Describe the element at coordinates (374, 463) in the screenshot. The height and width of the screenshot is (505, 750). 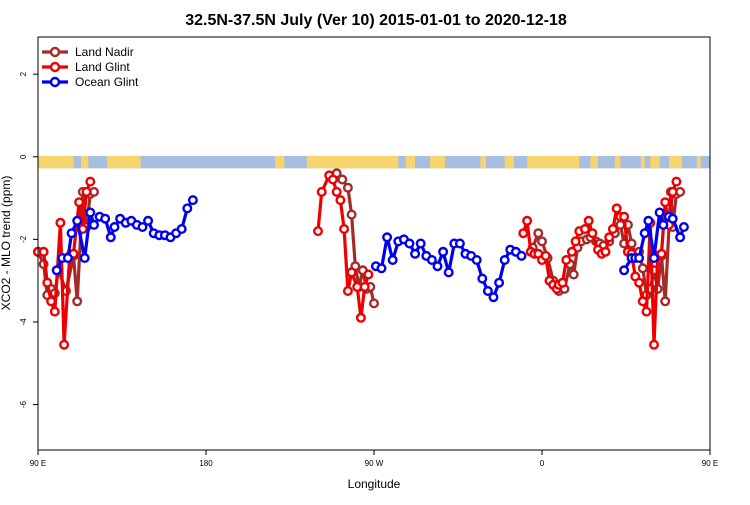
I see `x-tick-label: 90 W` at that location.